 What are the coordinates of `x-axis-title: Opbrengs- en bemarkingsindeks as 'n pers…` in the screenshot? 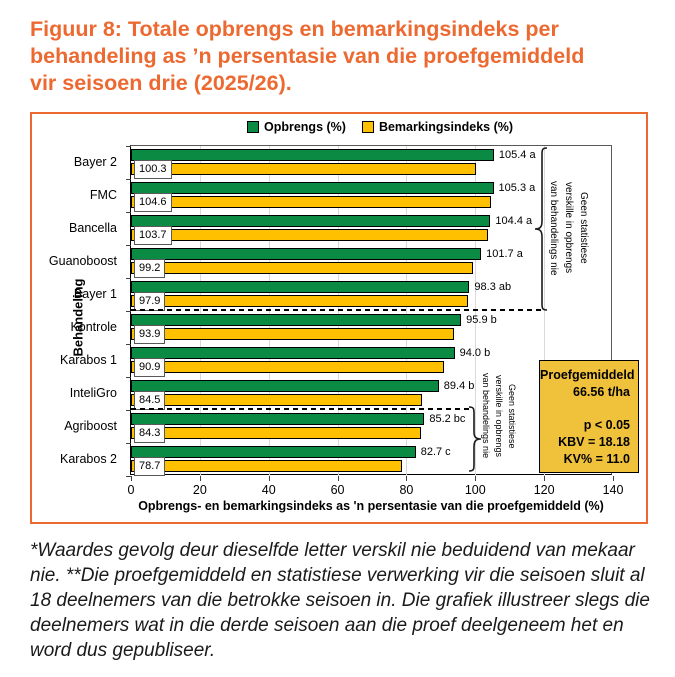 It's located at (371, 506).